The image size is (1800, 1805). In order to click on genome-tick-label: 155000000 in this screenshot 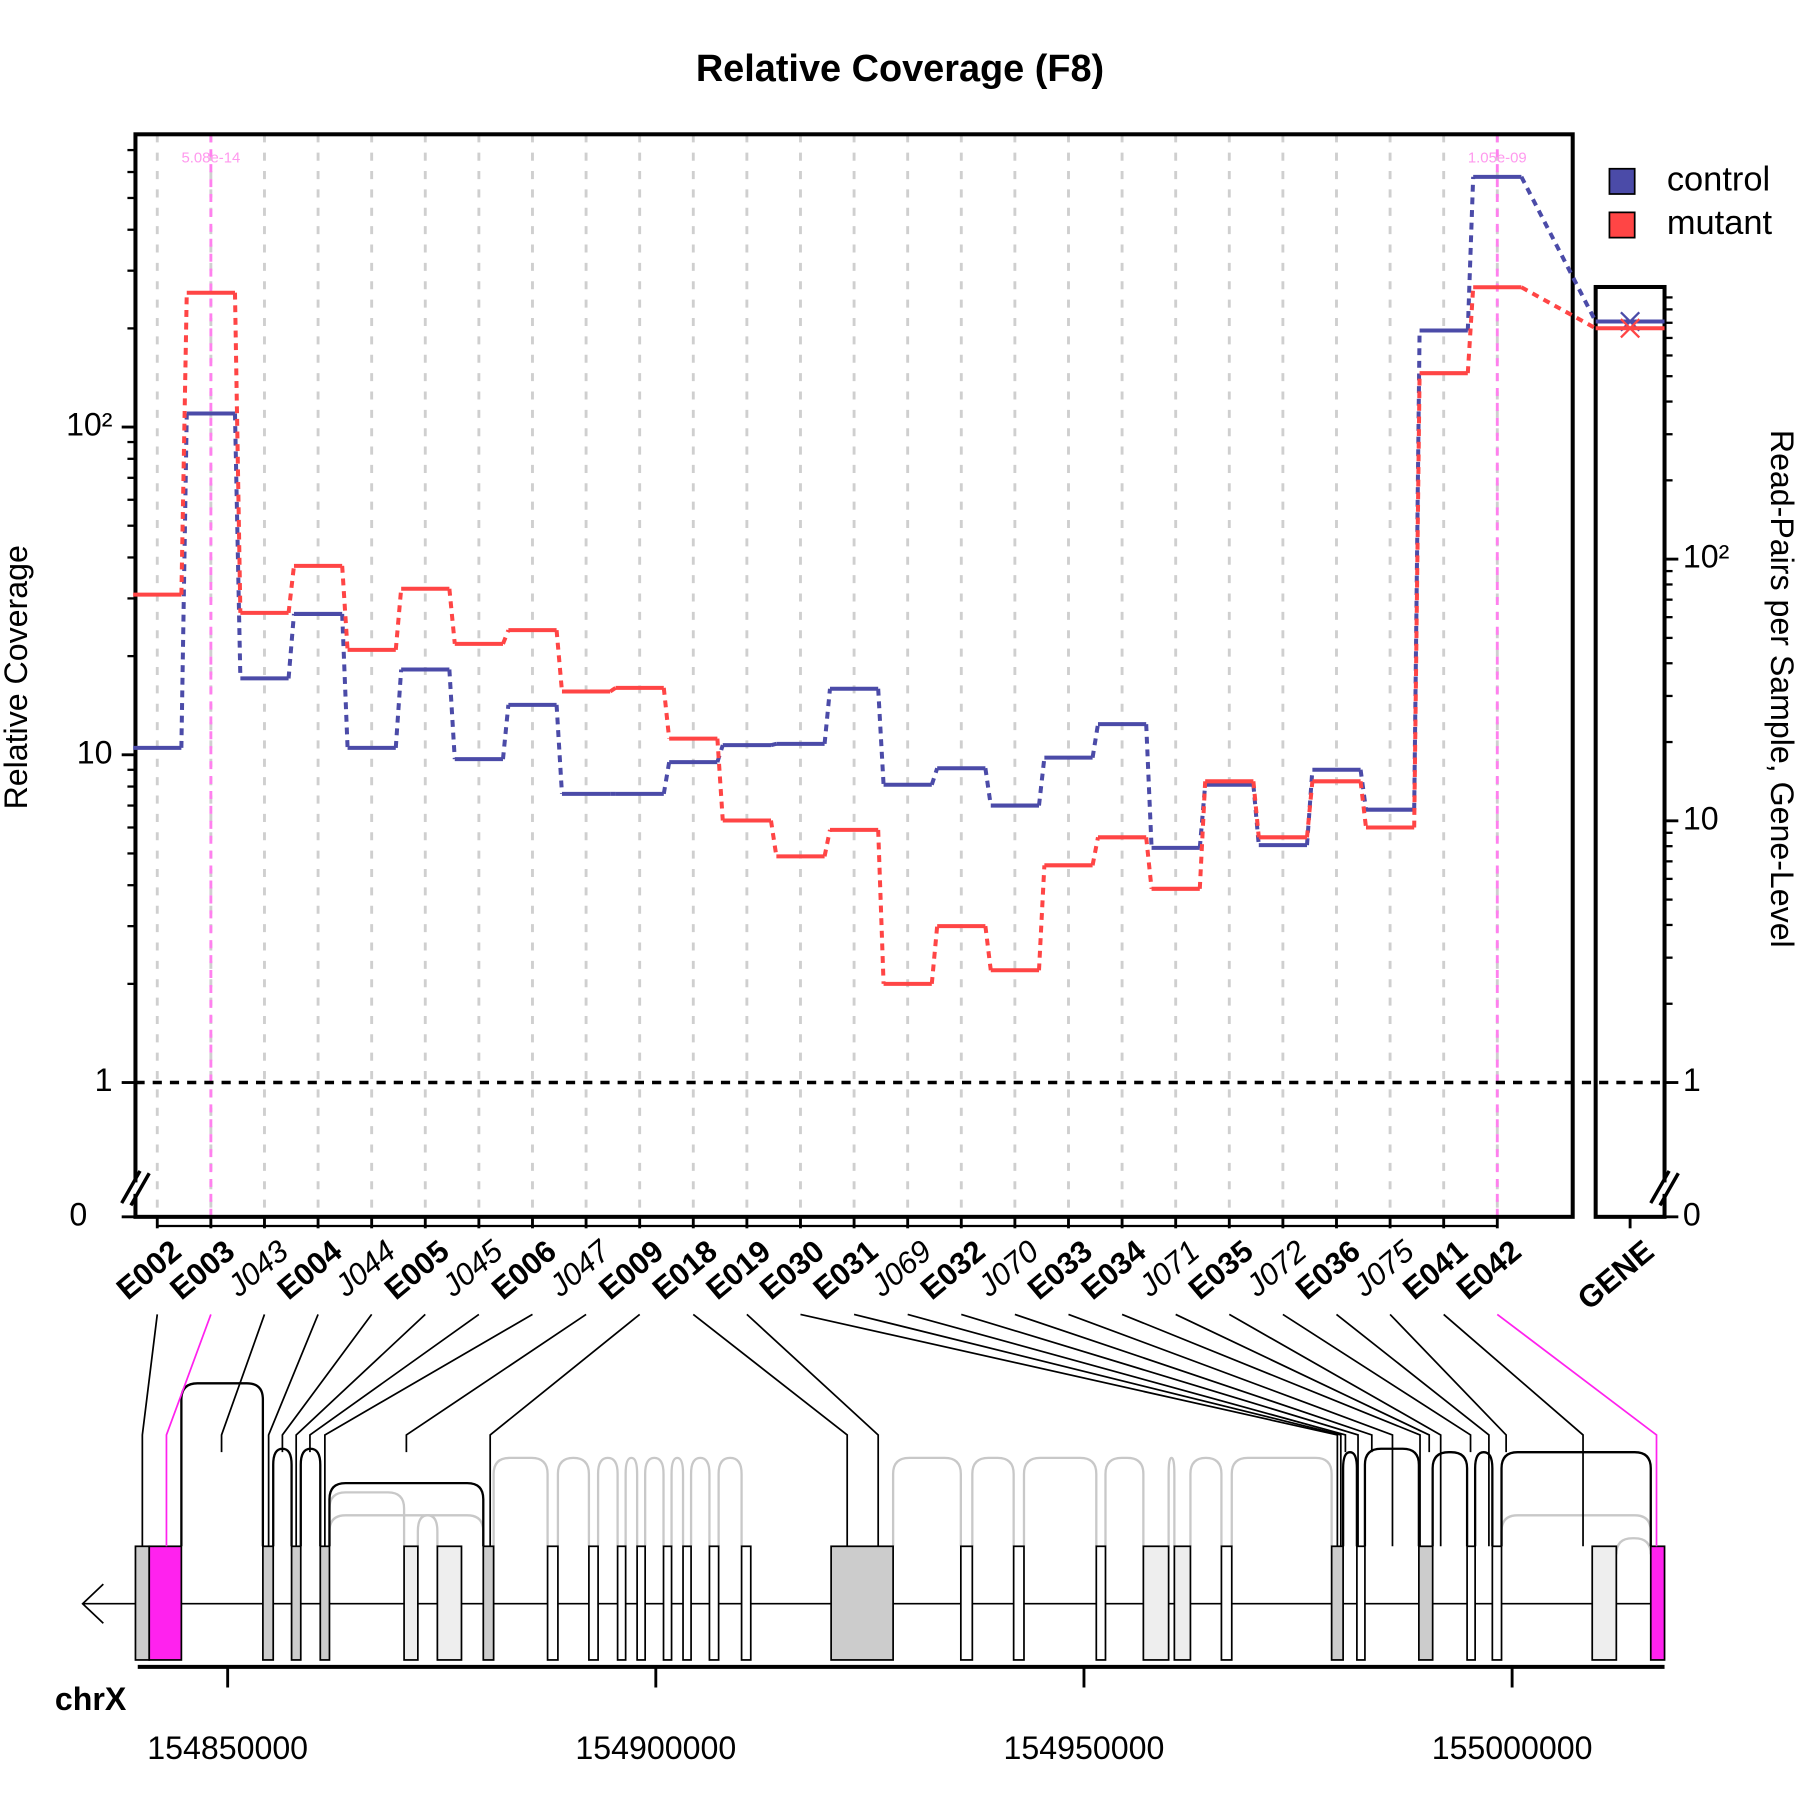, I will do `click(1512, 1748)`.